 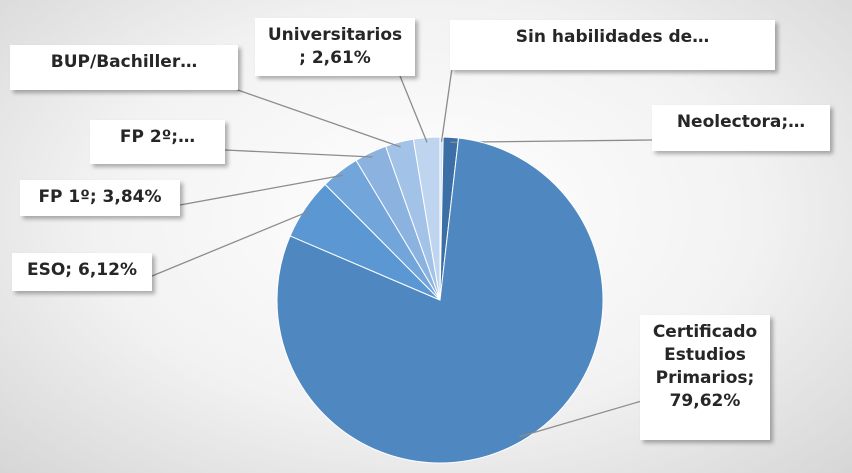 What do you see at coordinates (426, 218) in the screenshot?
I see `pie-slice` at bounding box center [426, 218].